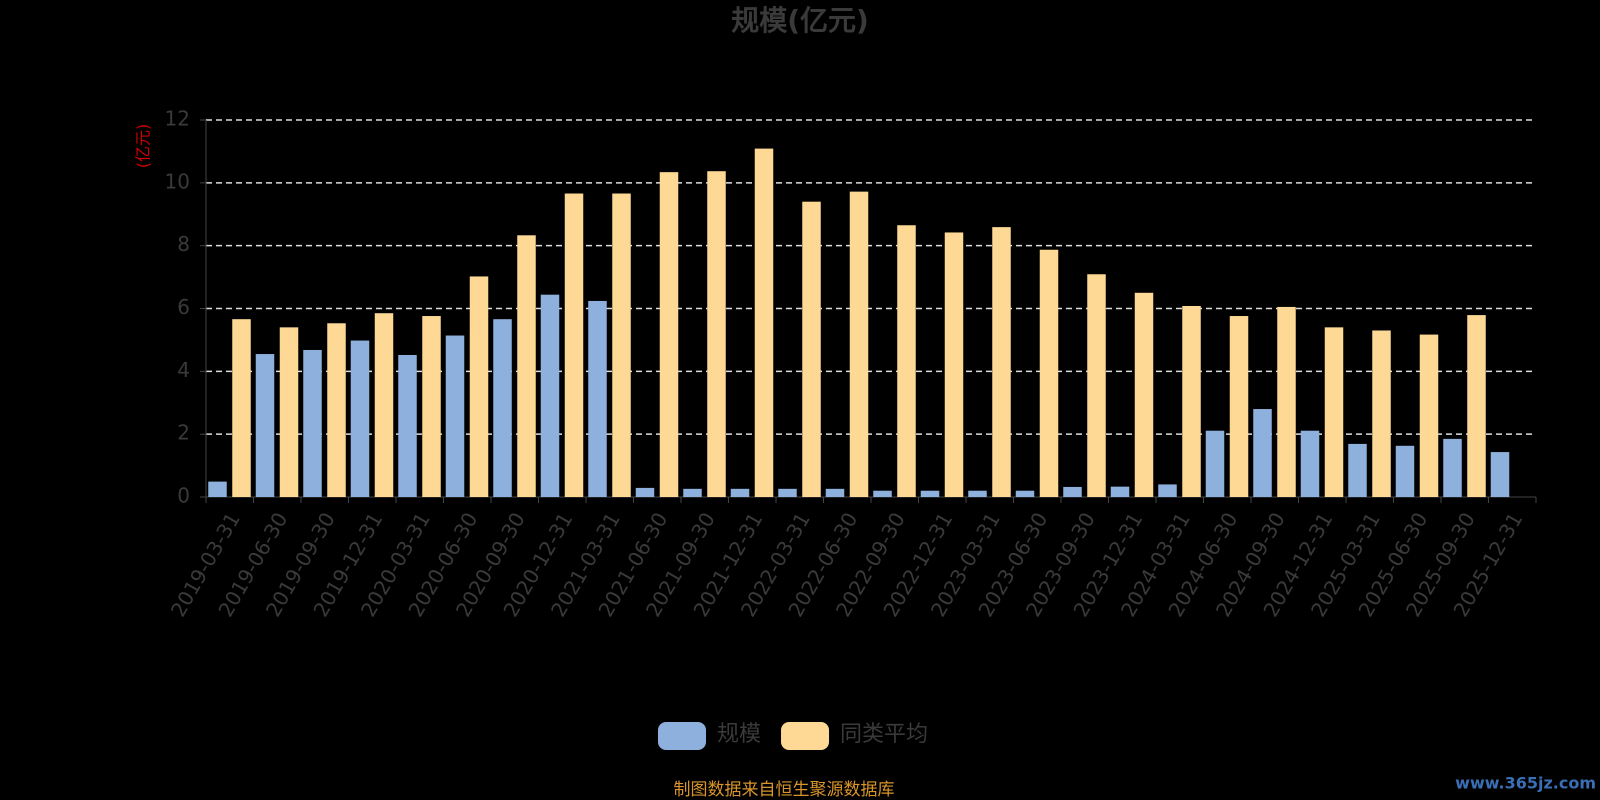  Describe the element at coordinates (1525, 783) in the screenshot. I see `watermark: www.365jz.com` at that location.